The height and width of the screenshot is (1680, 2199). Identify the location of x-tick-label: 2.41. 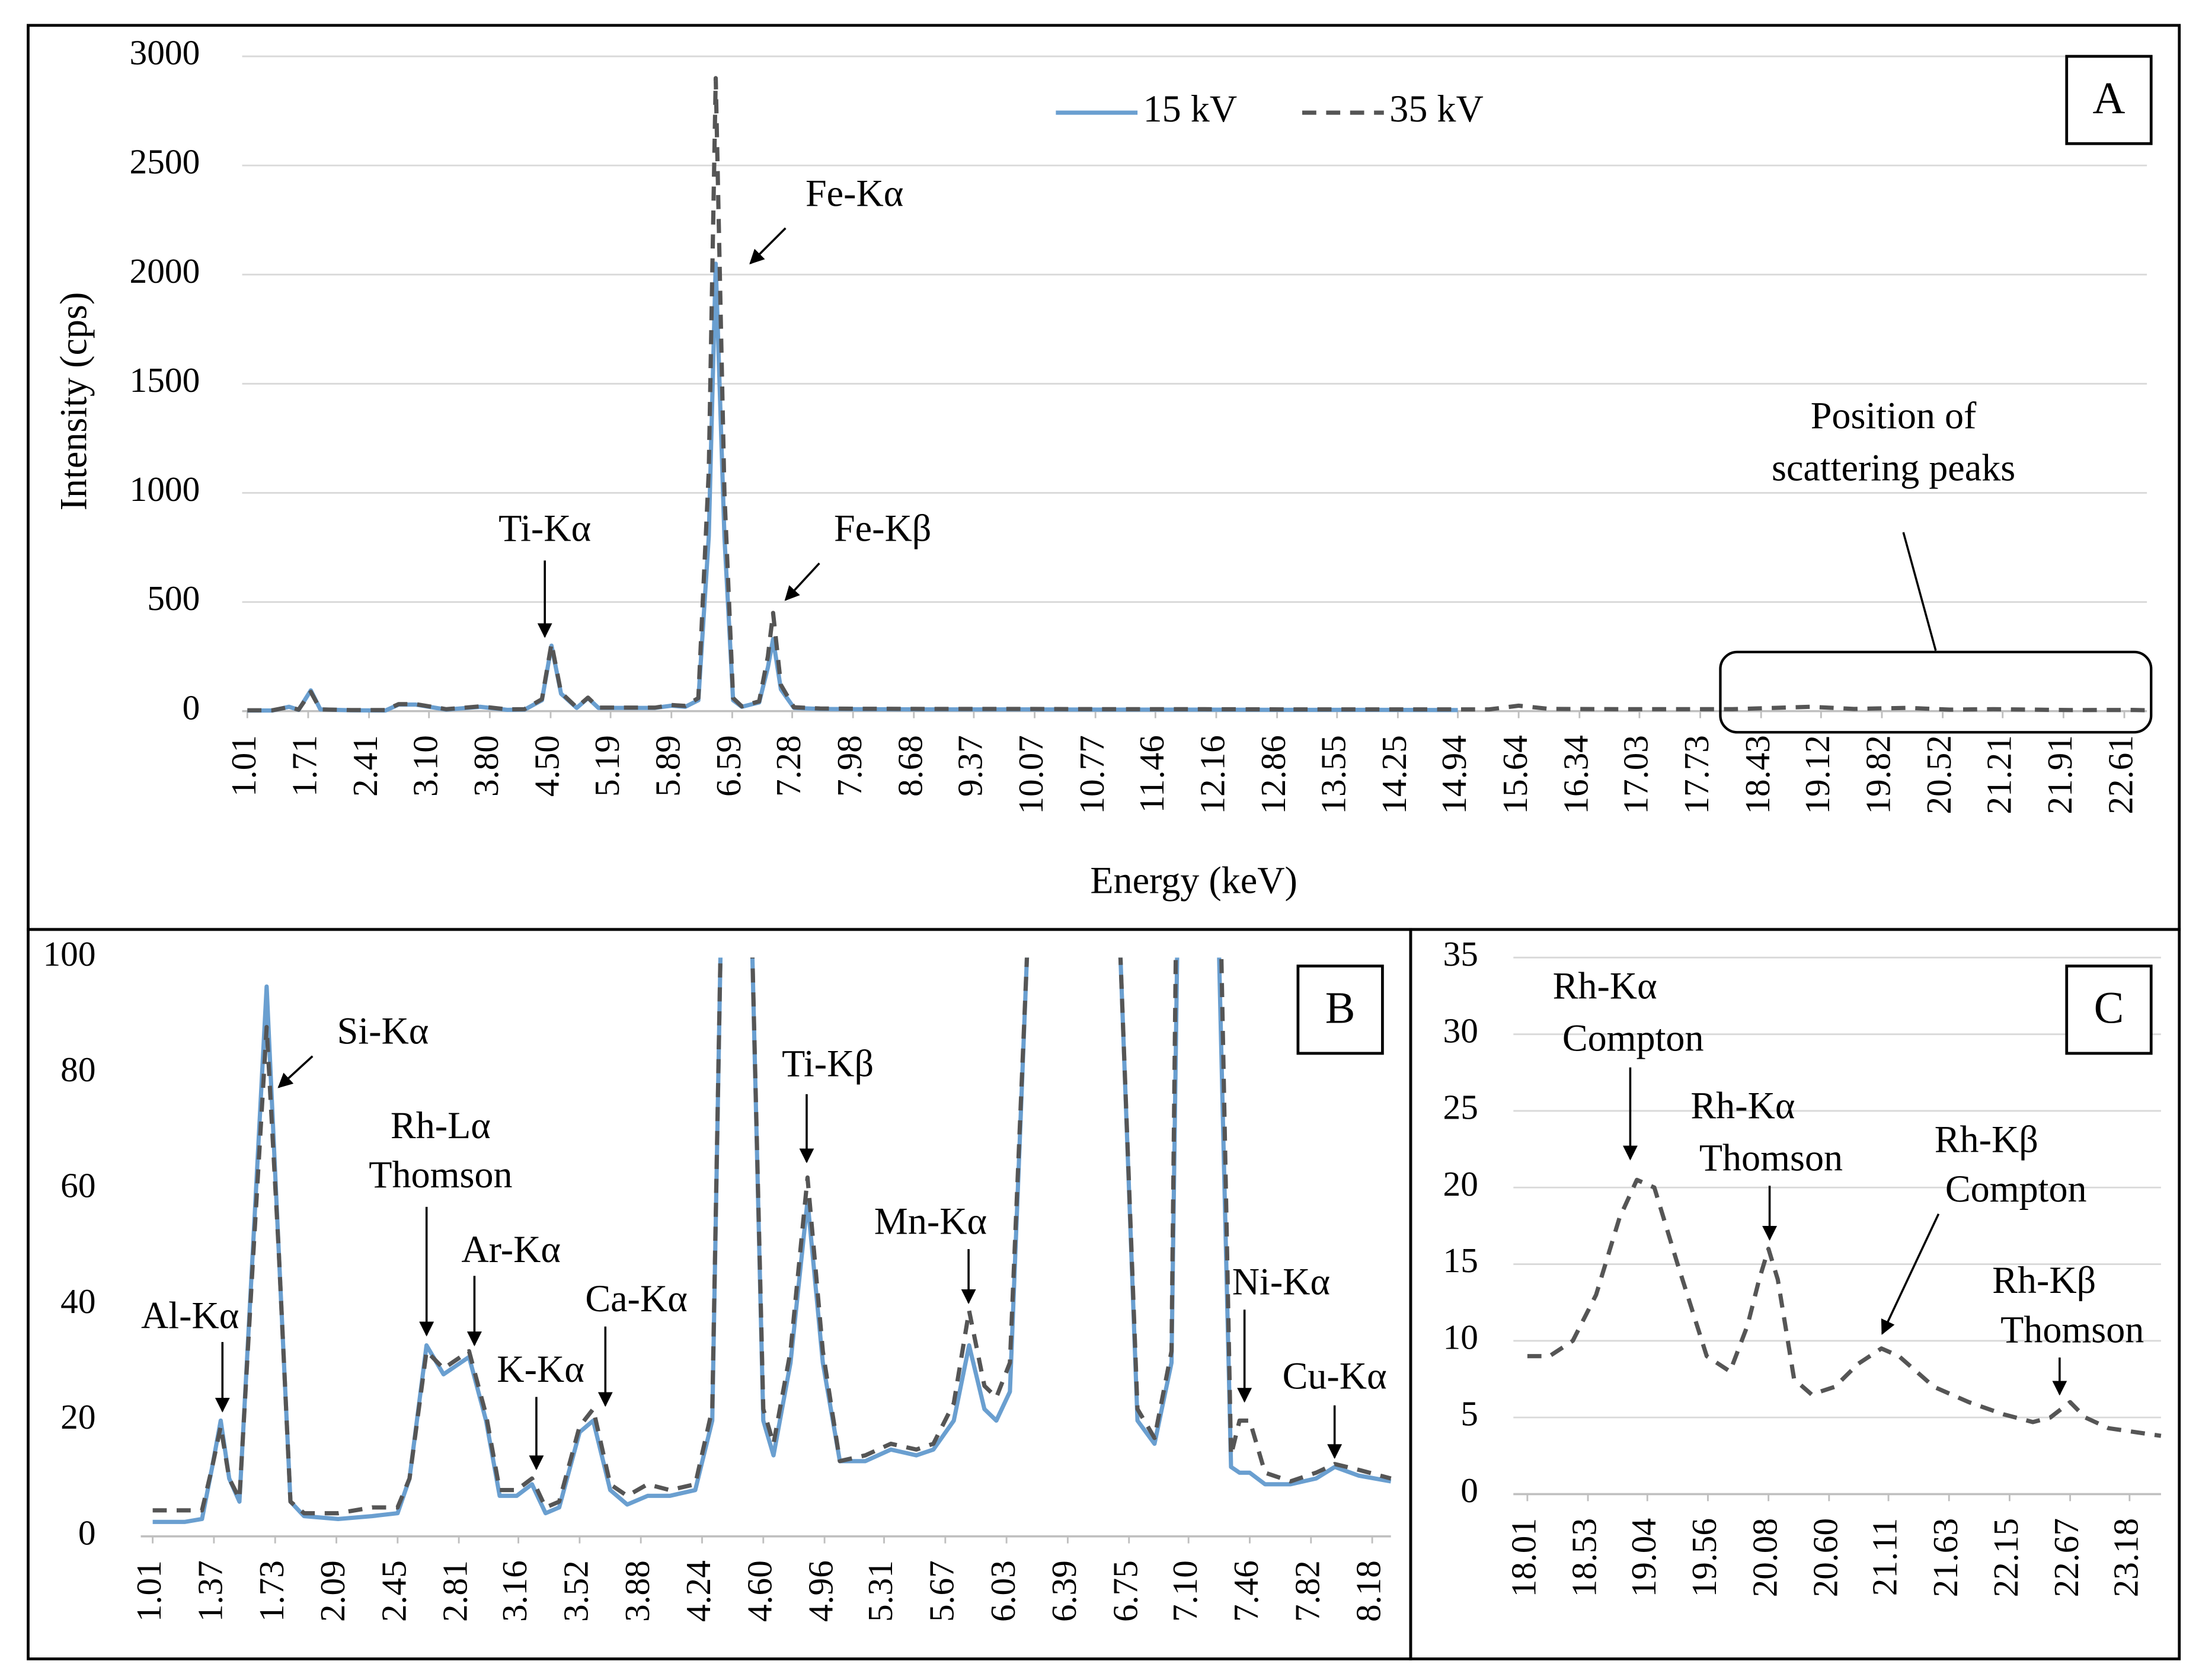
(365, 766).